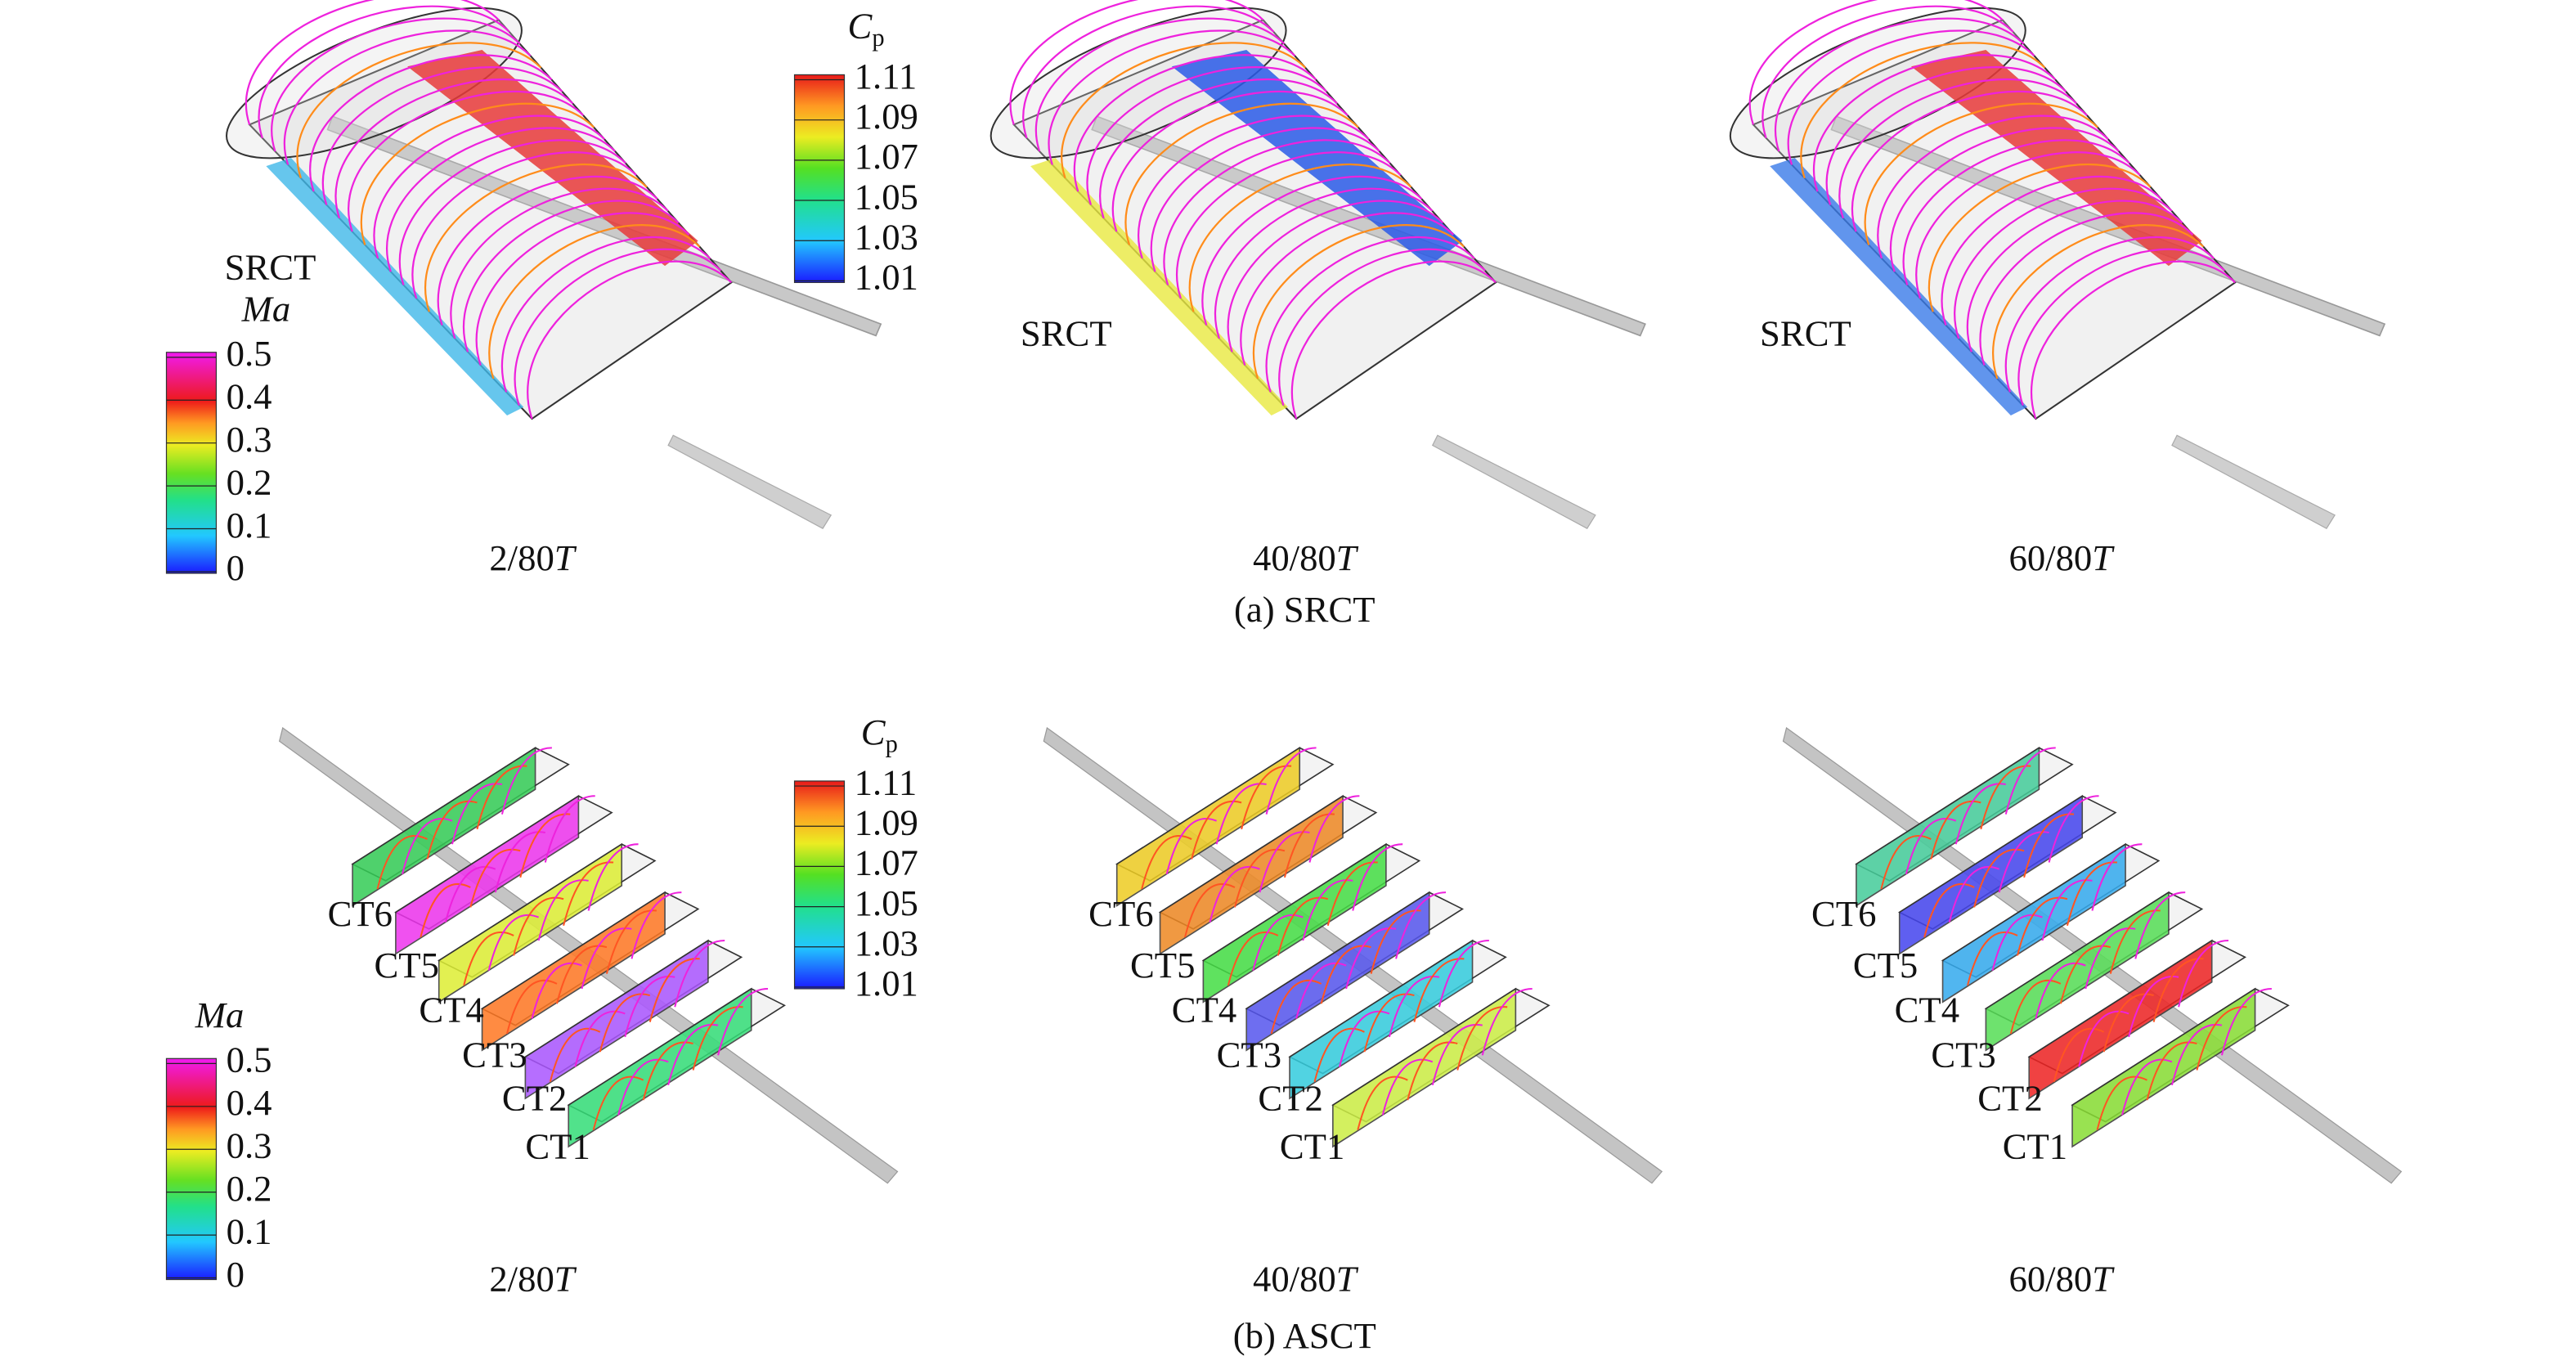  What do you see at coordinates (250, 1060) in the screenshot?
I see `ma-tick-label: 0.5` at bounding box center [250, 1060].